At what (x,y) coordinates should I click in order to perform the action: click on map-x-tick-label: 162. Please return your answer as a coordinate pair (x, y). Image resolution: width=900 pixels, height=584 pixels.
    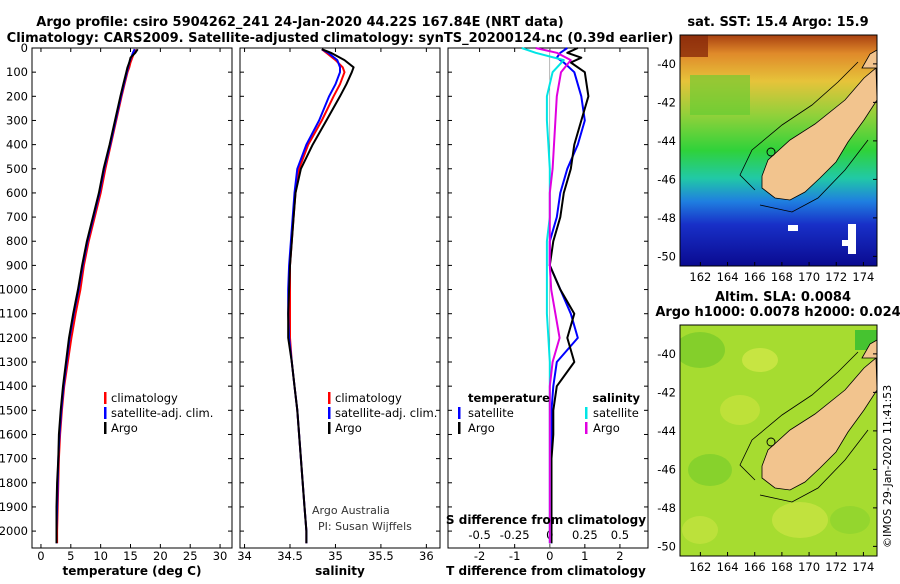
    Looking at the image, I should click on (700, 277).